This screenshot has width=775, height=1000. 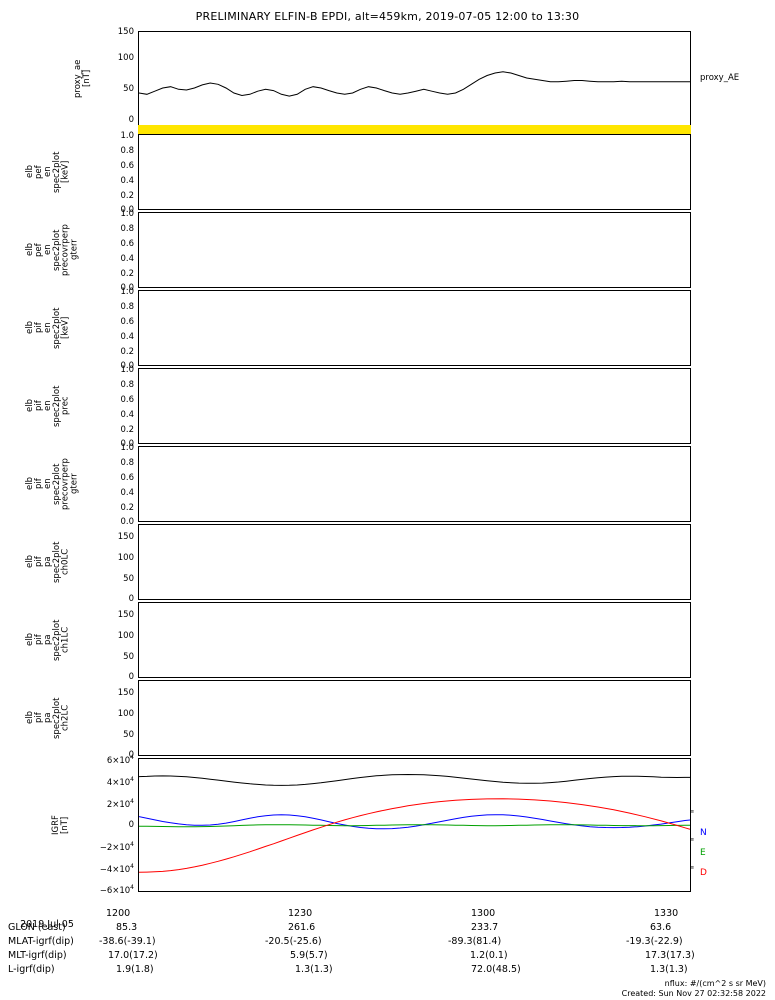 What do you see at coordinates (414, 172) in the screenshot?
I see `panel-pef-en-spec2plot-plot` at bounding box center [414, 172].